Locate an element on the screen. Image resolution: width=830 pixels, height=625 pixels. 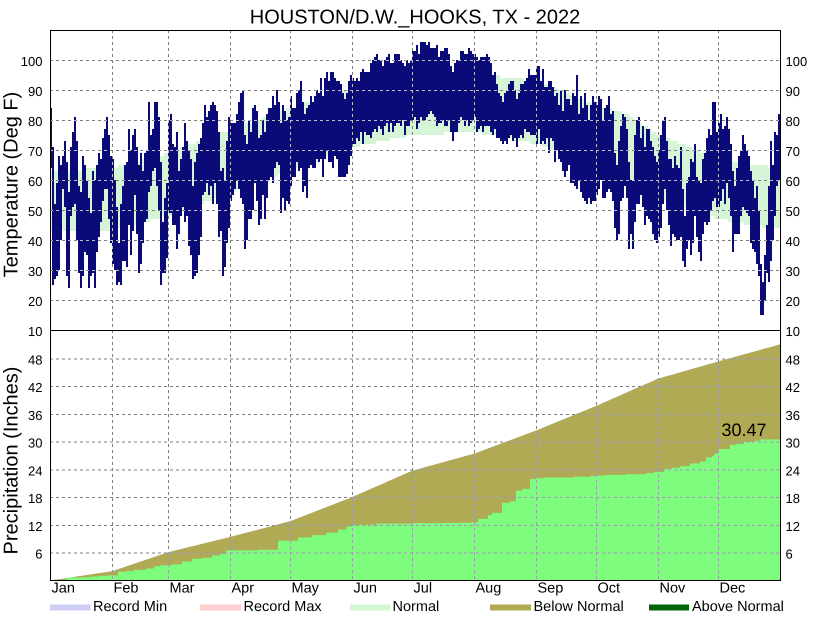
svg-text: Record Min is located at coordinates (130, 607).